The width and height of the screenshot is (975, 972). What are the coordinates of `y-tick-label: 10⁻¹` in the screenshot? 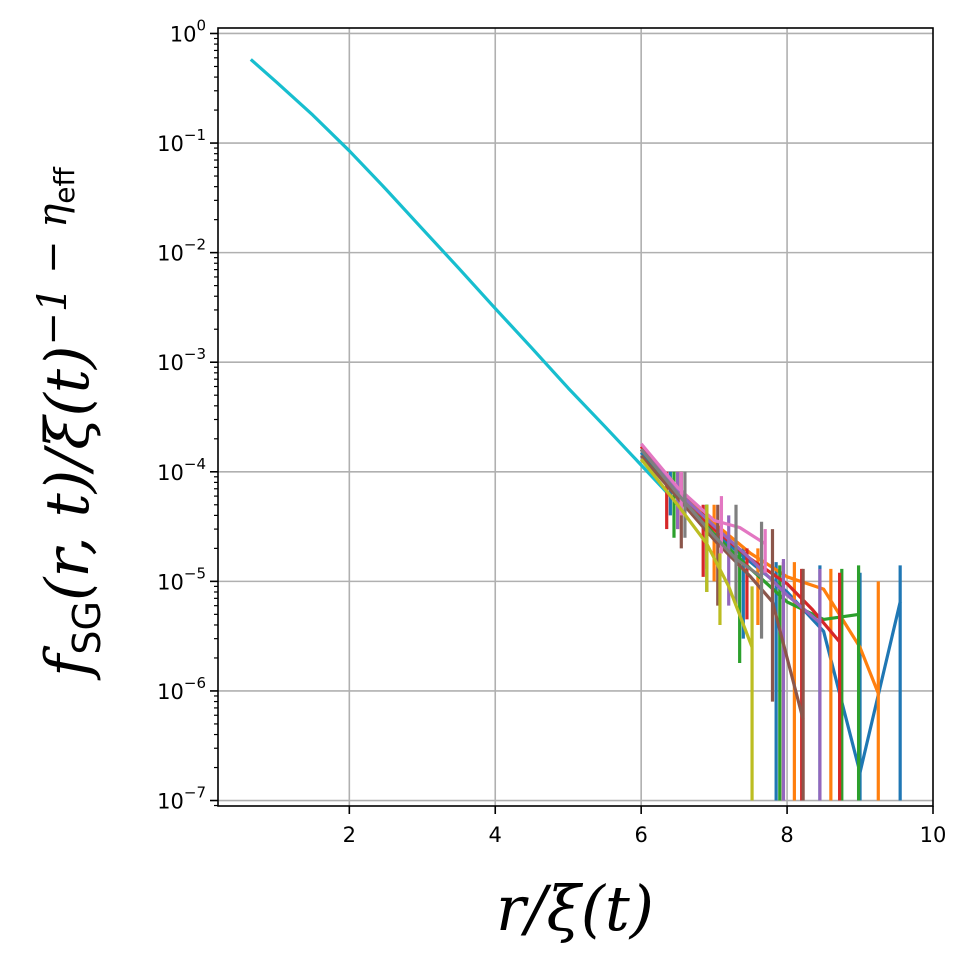 It's located at (181, 141).